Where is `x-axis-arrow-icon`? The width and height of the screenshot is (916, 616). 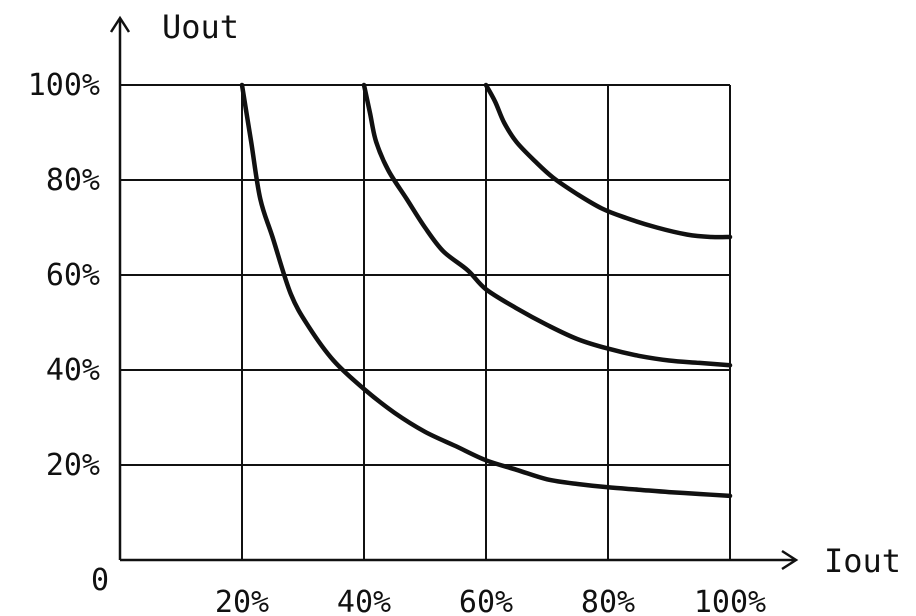
x-axis-arrow-icon is located at coordinates (790, 560).